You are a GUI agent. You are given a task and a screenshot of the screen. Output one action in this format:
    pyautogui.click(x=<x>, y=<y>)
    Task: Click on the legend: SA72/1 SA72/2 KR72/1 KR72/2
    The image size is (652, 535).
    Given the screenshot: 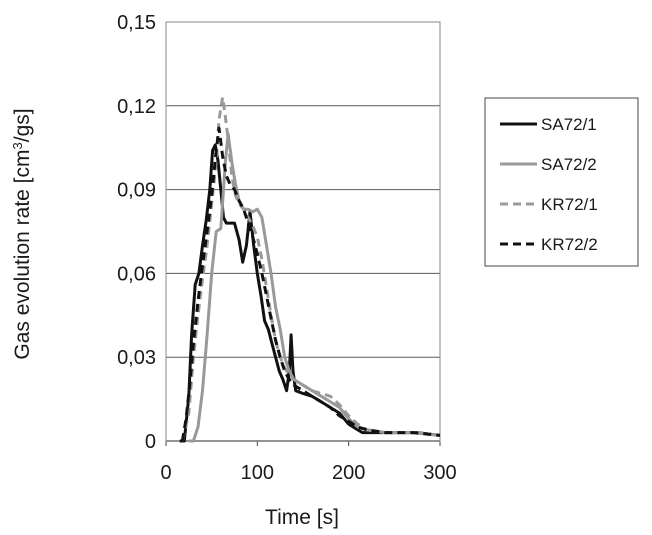 What is the action you would take?
    pyautogui.click(x=561, y=182)
    